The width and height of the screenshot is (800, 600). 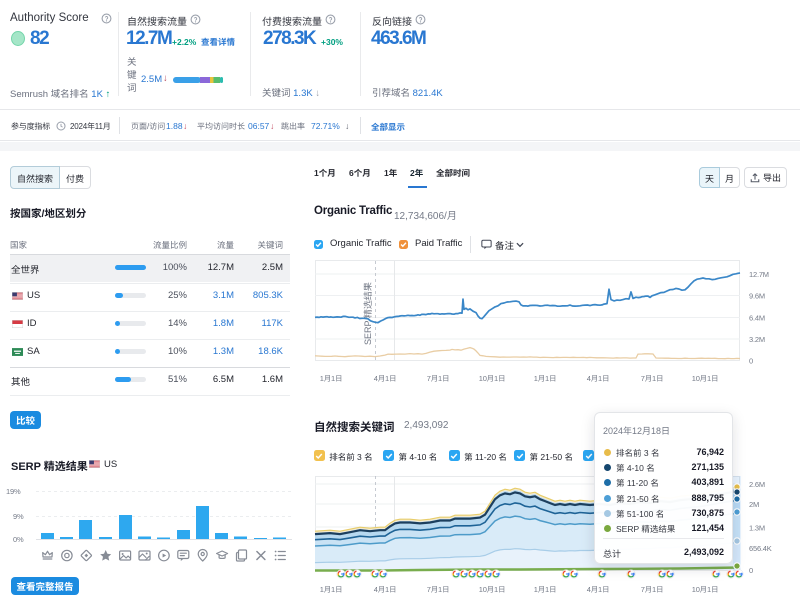 I want to click on svg-text: 656.4K, so click(x=760, y=548).